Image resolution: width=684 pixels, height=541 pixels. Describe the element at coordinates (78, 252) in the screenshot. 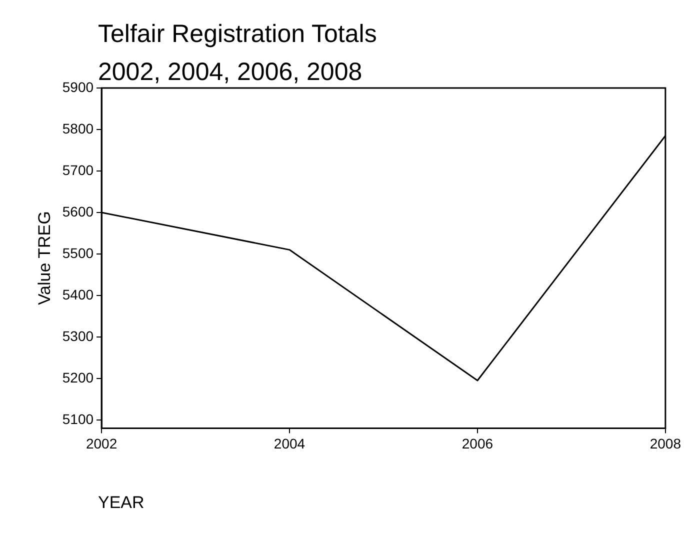

I see `y-tick-label: 5500` at that location.